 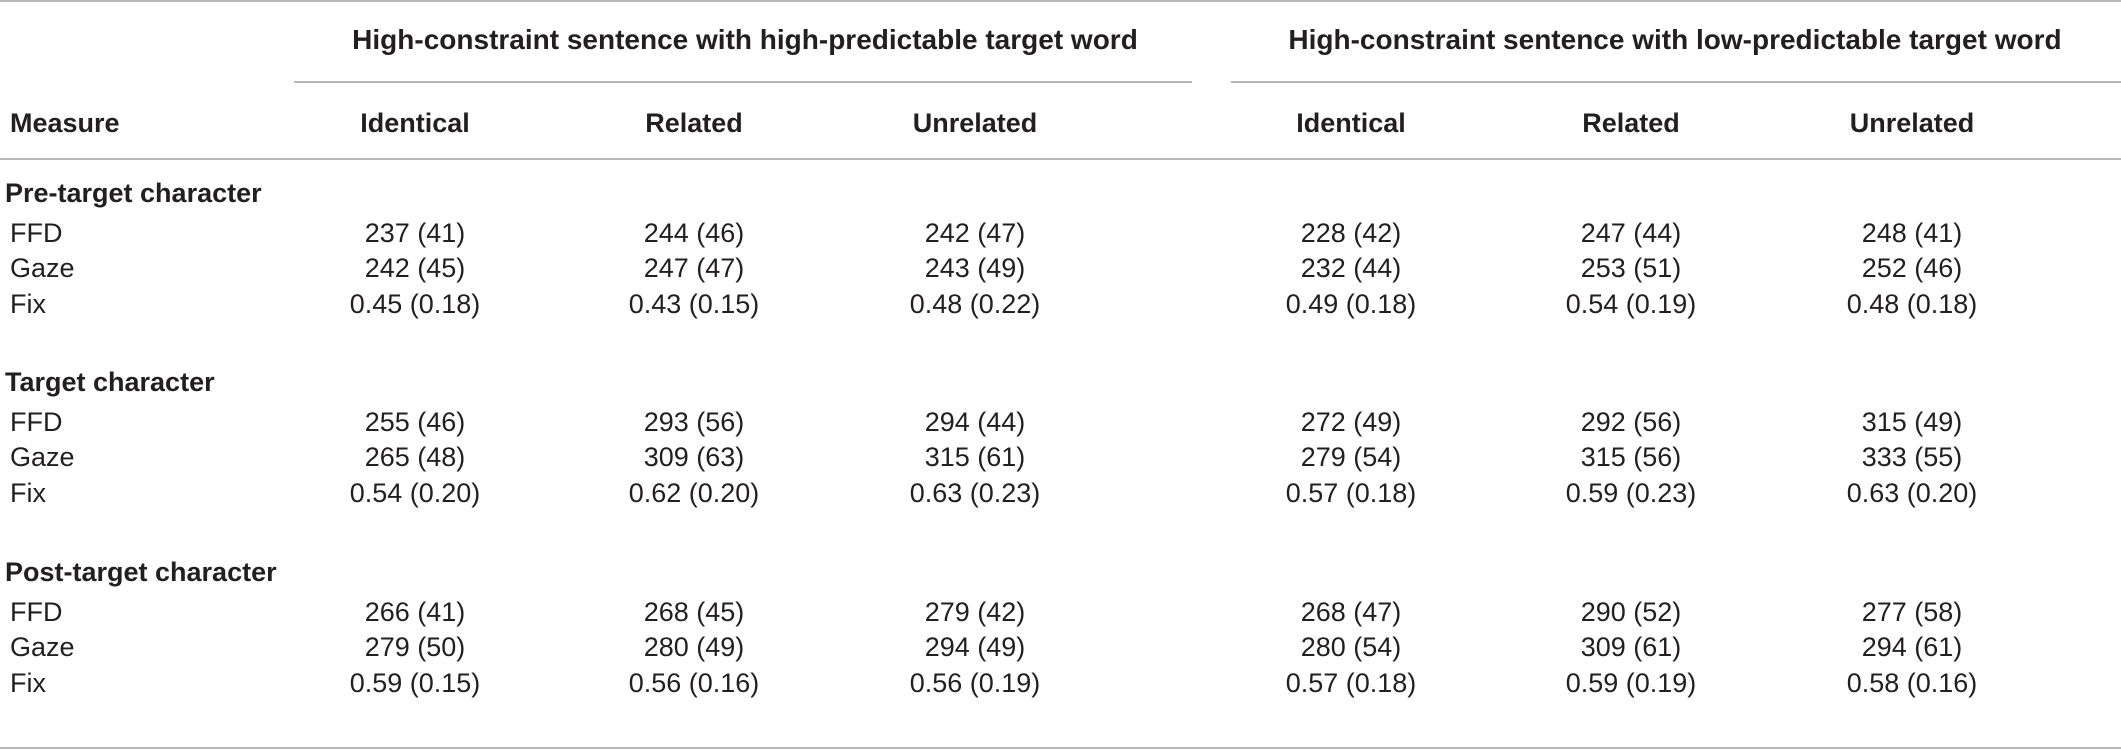 What do you see at coordinates (975, 611) in the screenshot?
I see `table-cell: 279 (42)` at bounding box center [975, 611].